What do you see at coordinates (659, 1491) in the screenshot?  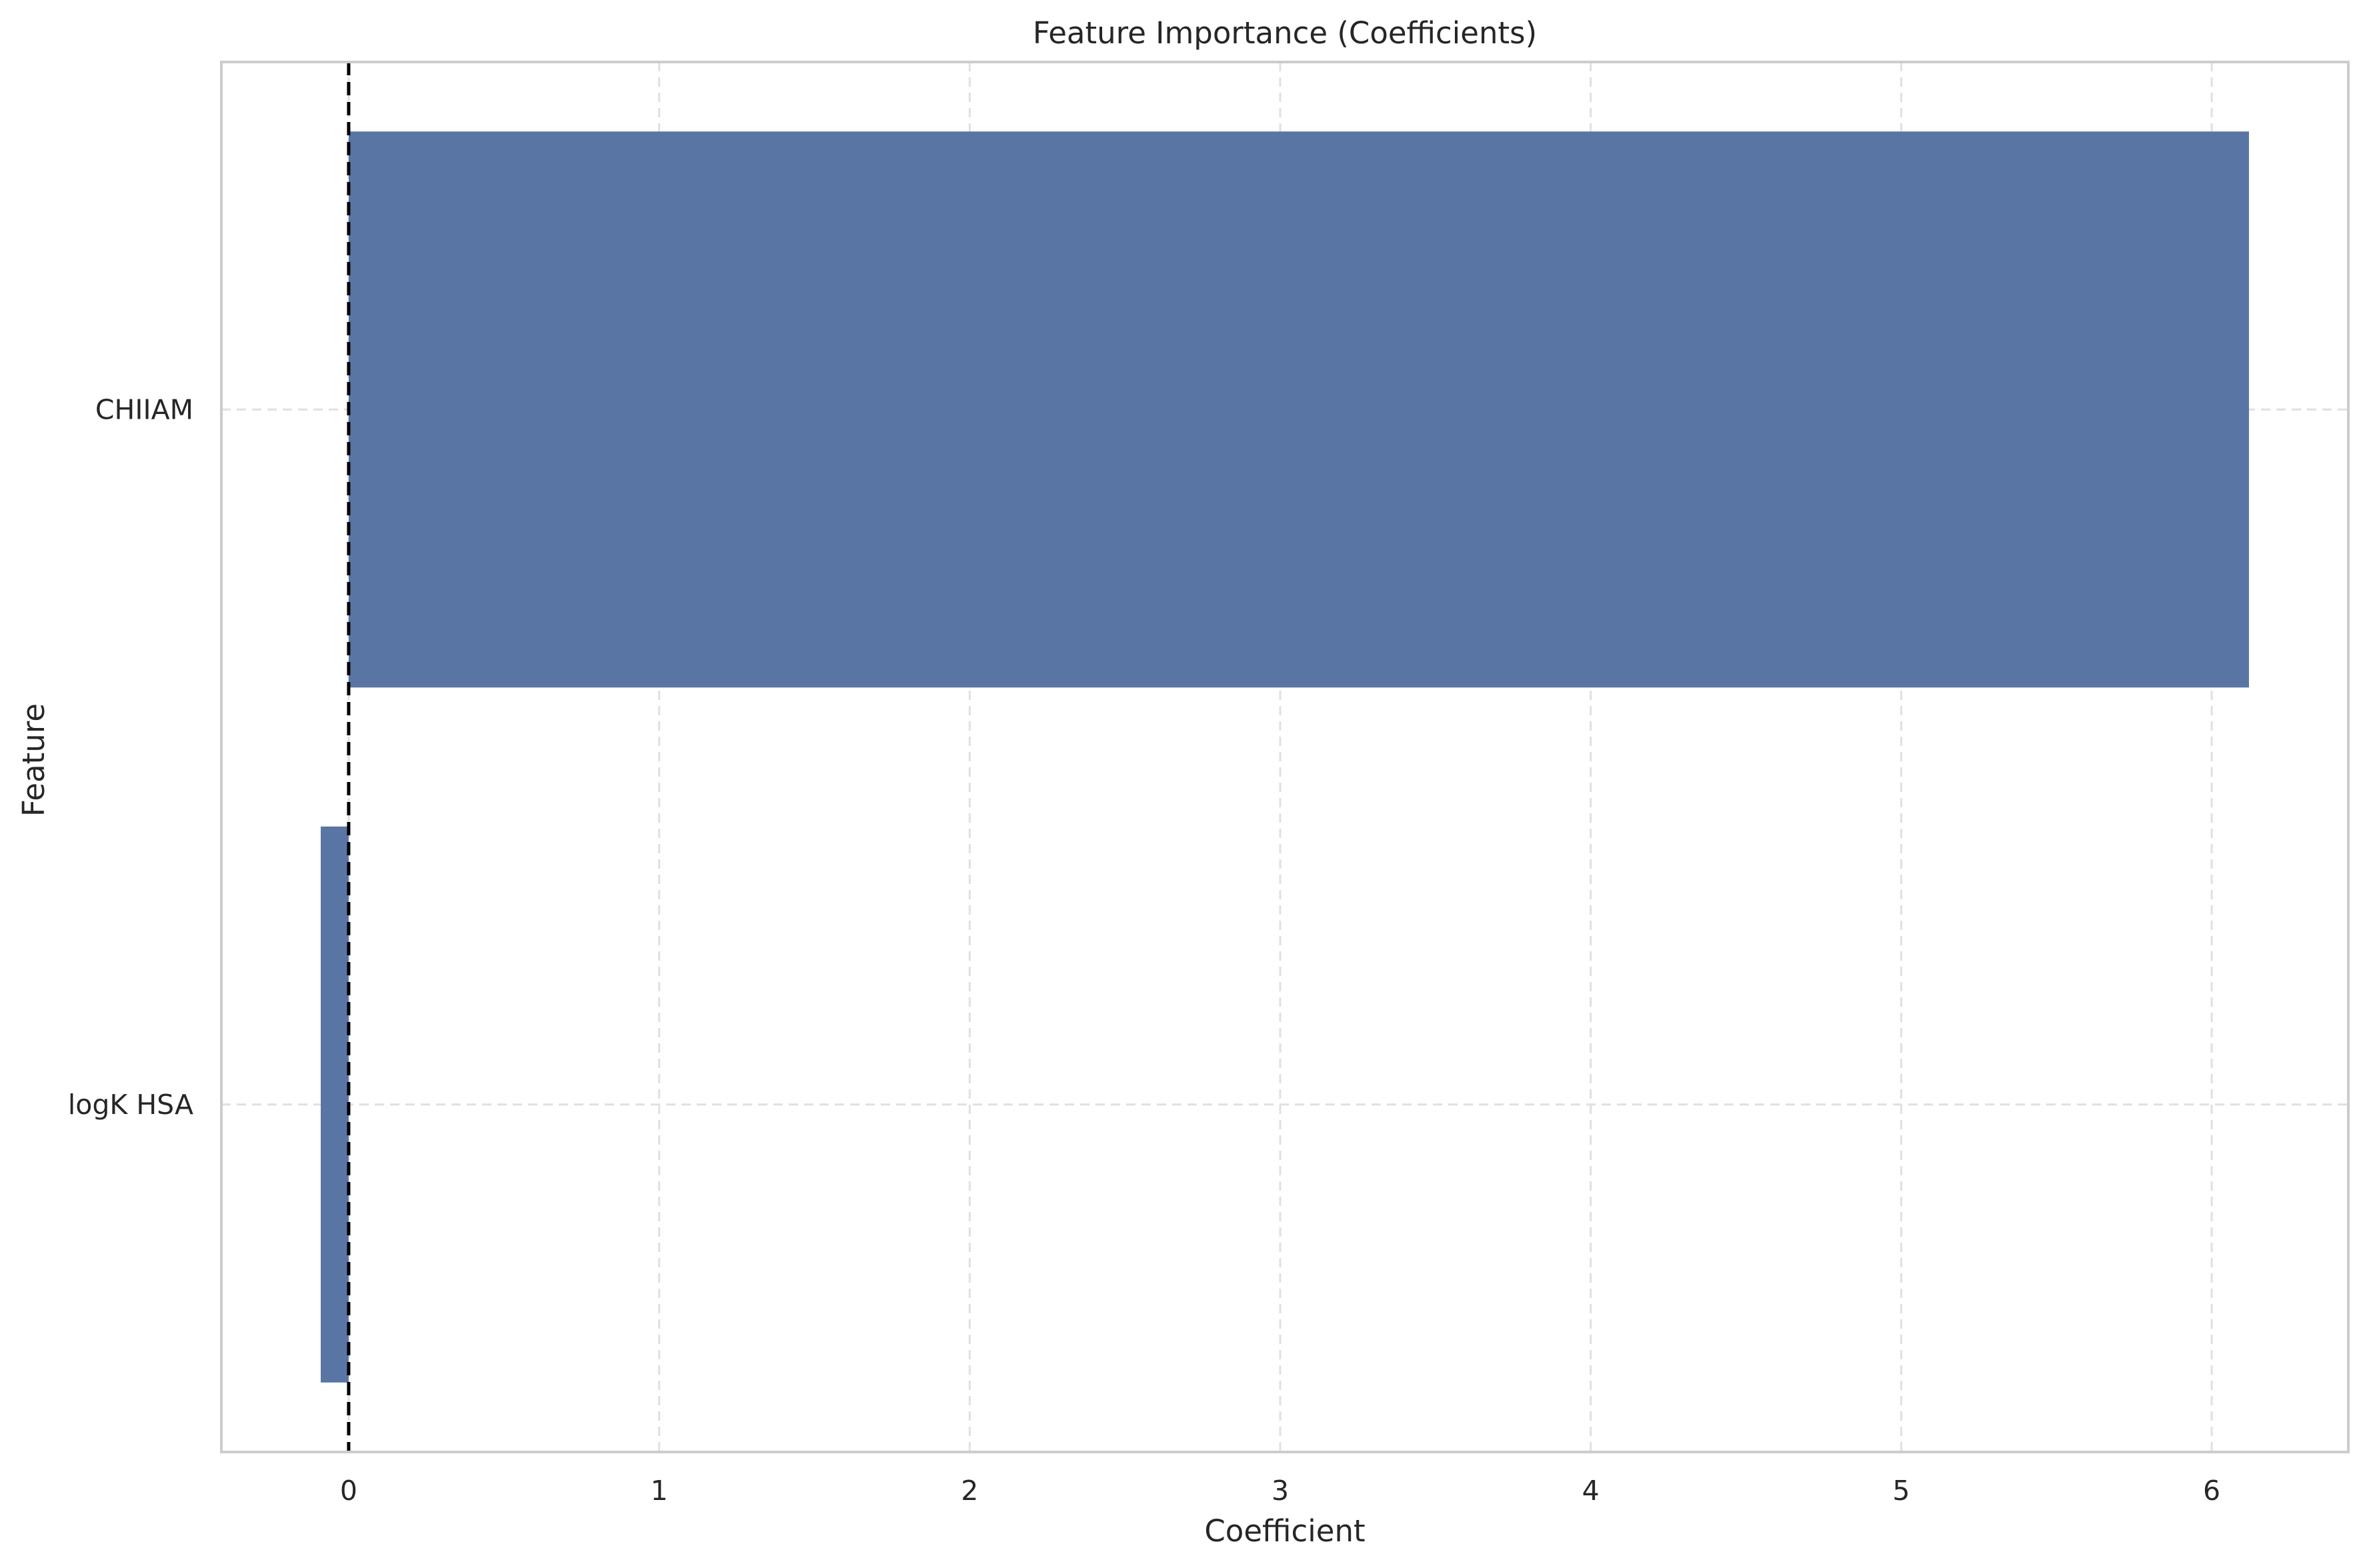 I see `x-tick-label: 1` at bounding box center [659, 1491].